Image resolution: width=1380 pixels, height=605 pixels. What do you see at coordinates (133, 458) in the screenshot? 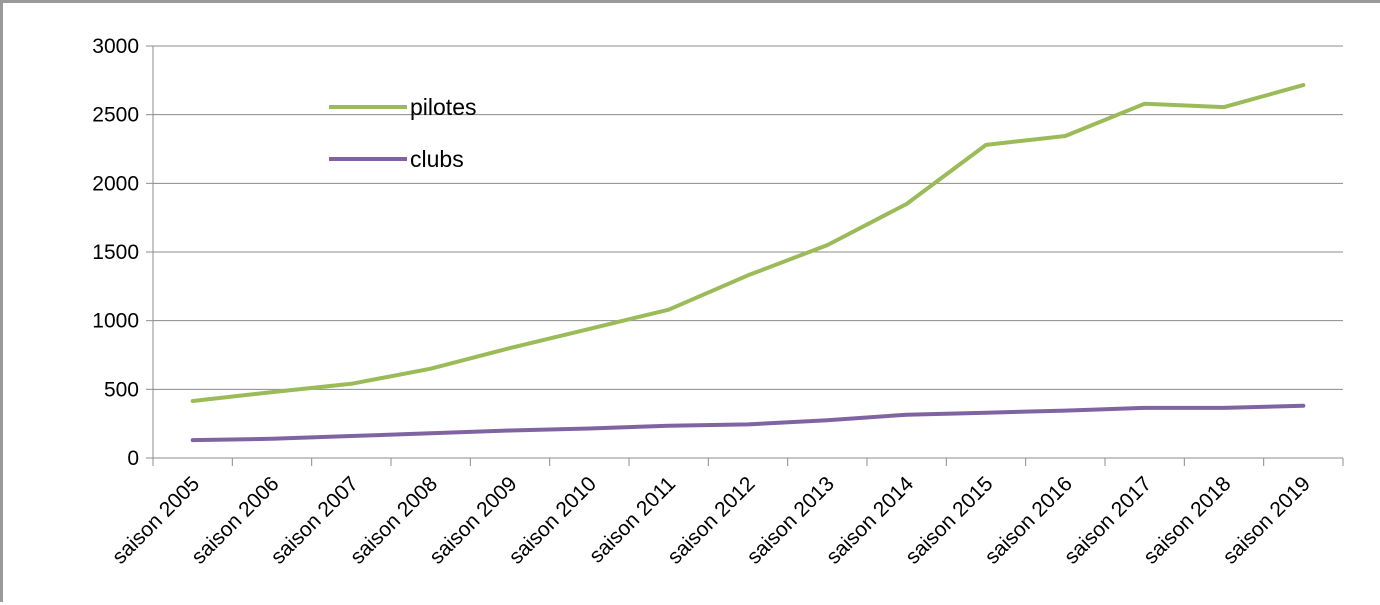
I see `y-tick-label: 0` at bounding box center [133, 458].